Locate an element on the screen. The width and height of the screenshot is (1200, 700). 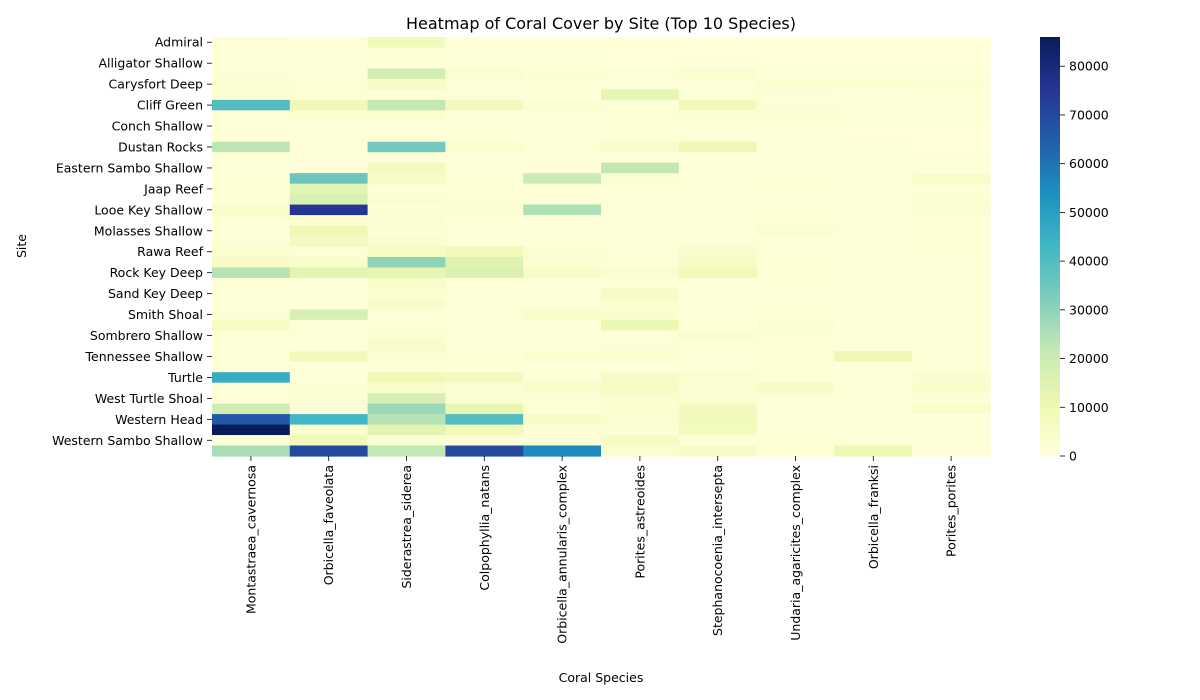
colorbar is located at coordinates (1050, 246).